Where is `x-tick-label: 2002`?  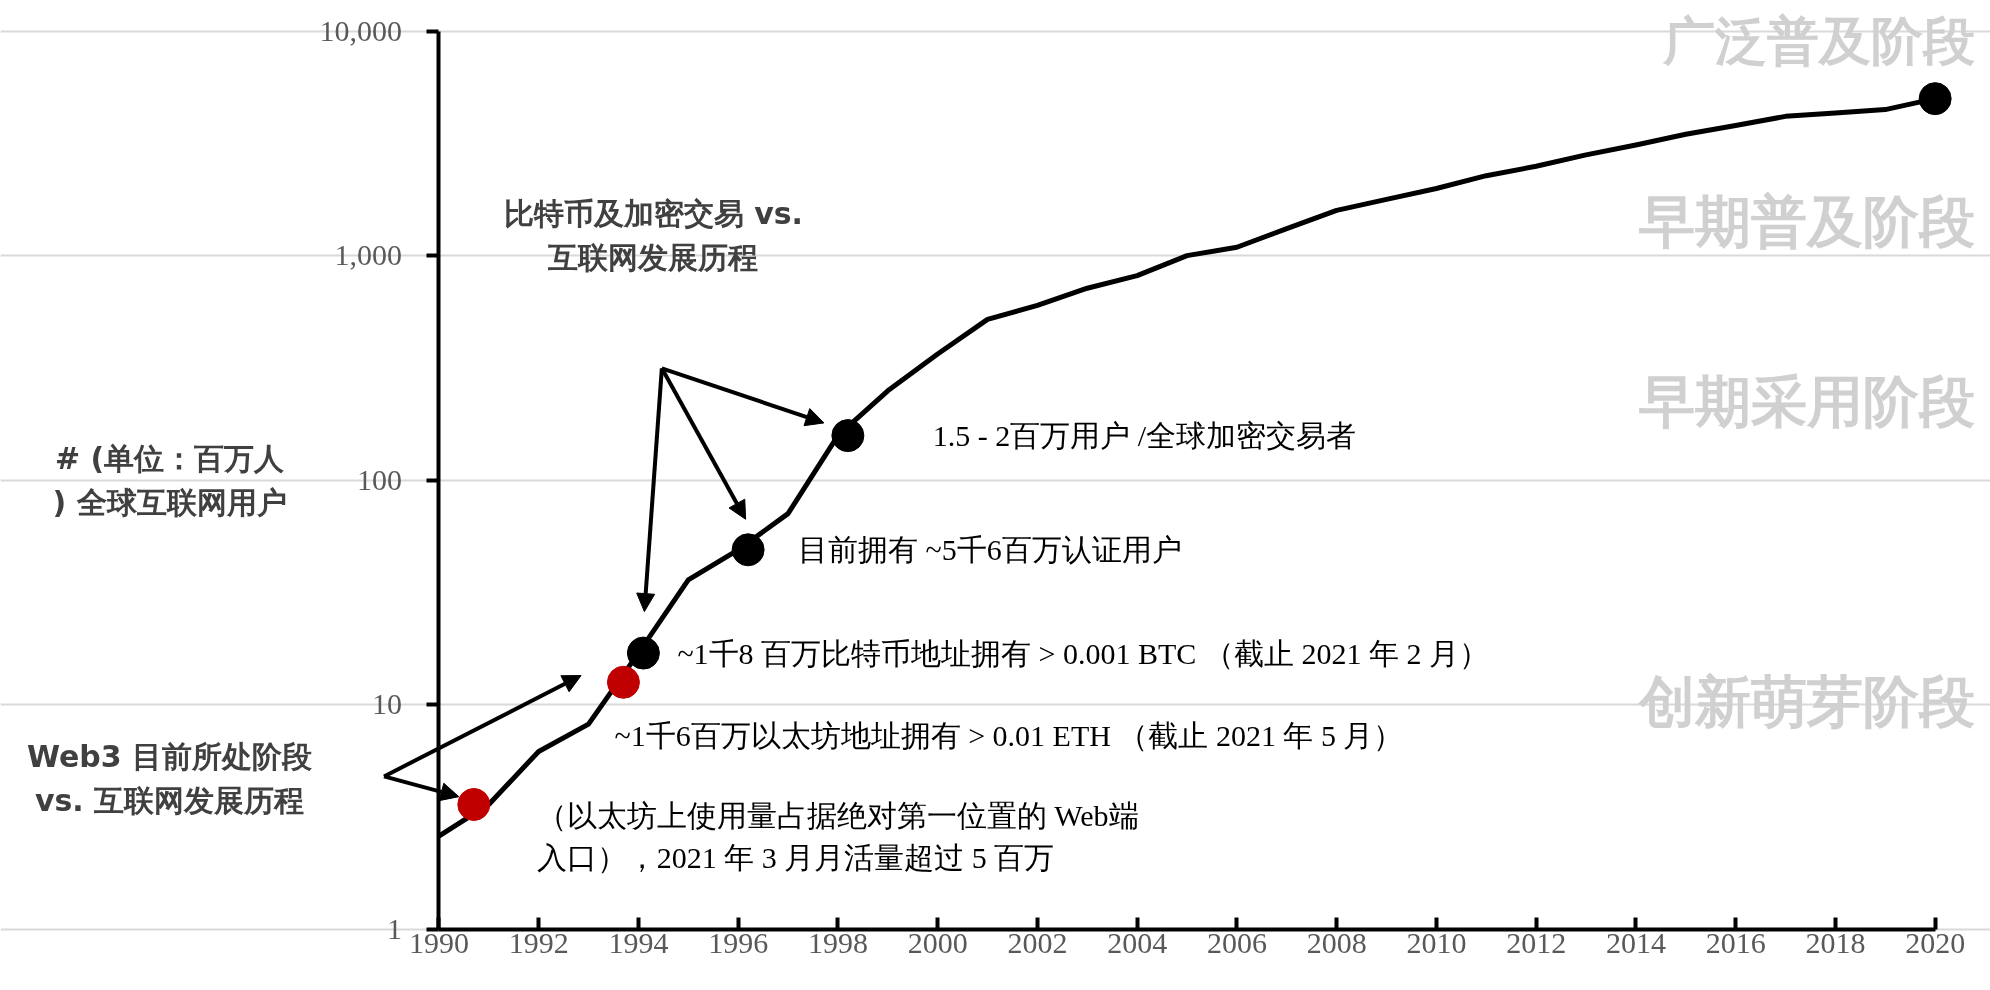 x-tick-label: 2002 is located at coordinates (1037, 943).